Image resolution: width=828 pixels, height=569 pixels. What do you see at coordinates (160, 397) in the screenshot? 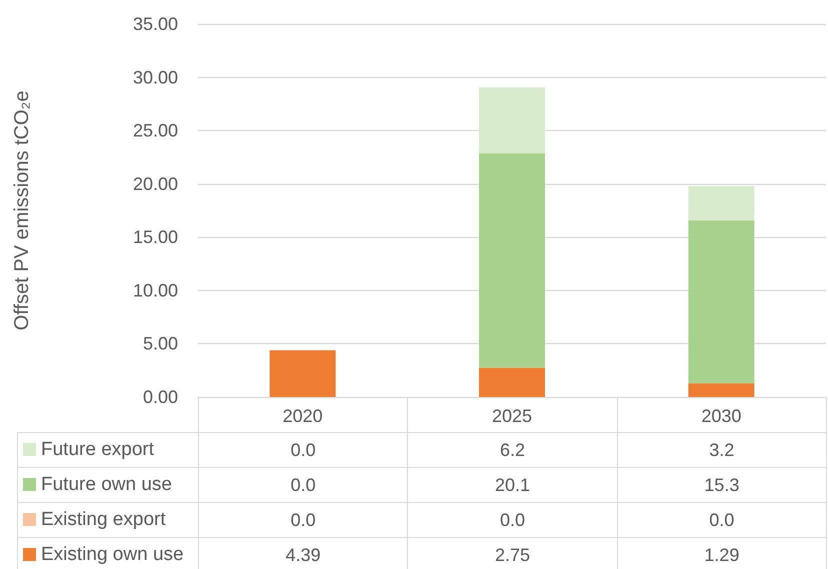
I see `y-tick-label: 0.00` at bounding box center [160, 397].